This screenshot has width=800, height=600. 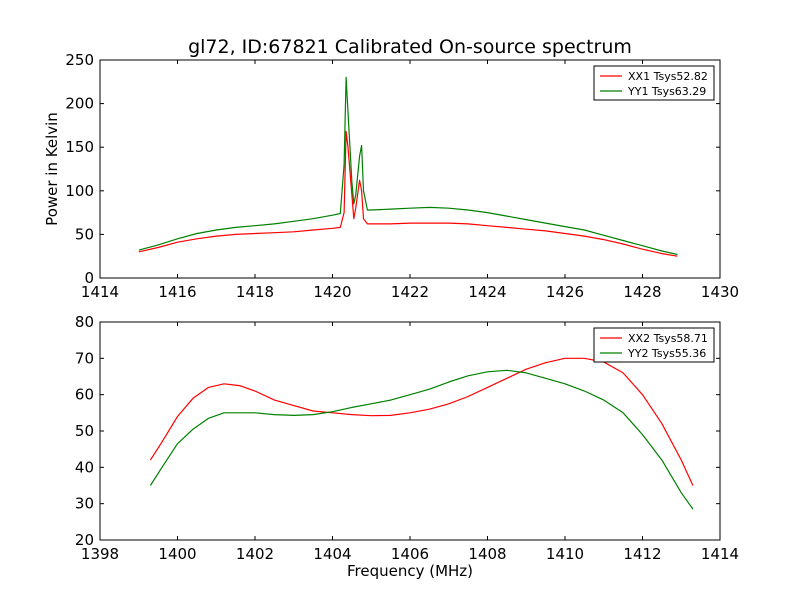 What do you see at coordinates (410, 554) in the screenshot?
I see `bottom-x-tick-label: 1406` at bounding box center [410, 554].